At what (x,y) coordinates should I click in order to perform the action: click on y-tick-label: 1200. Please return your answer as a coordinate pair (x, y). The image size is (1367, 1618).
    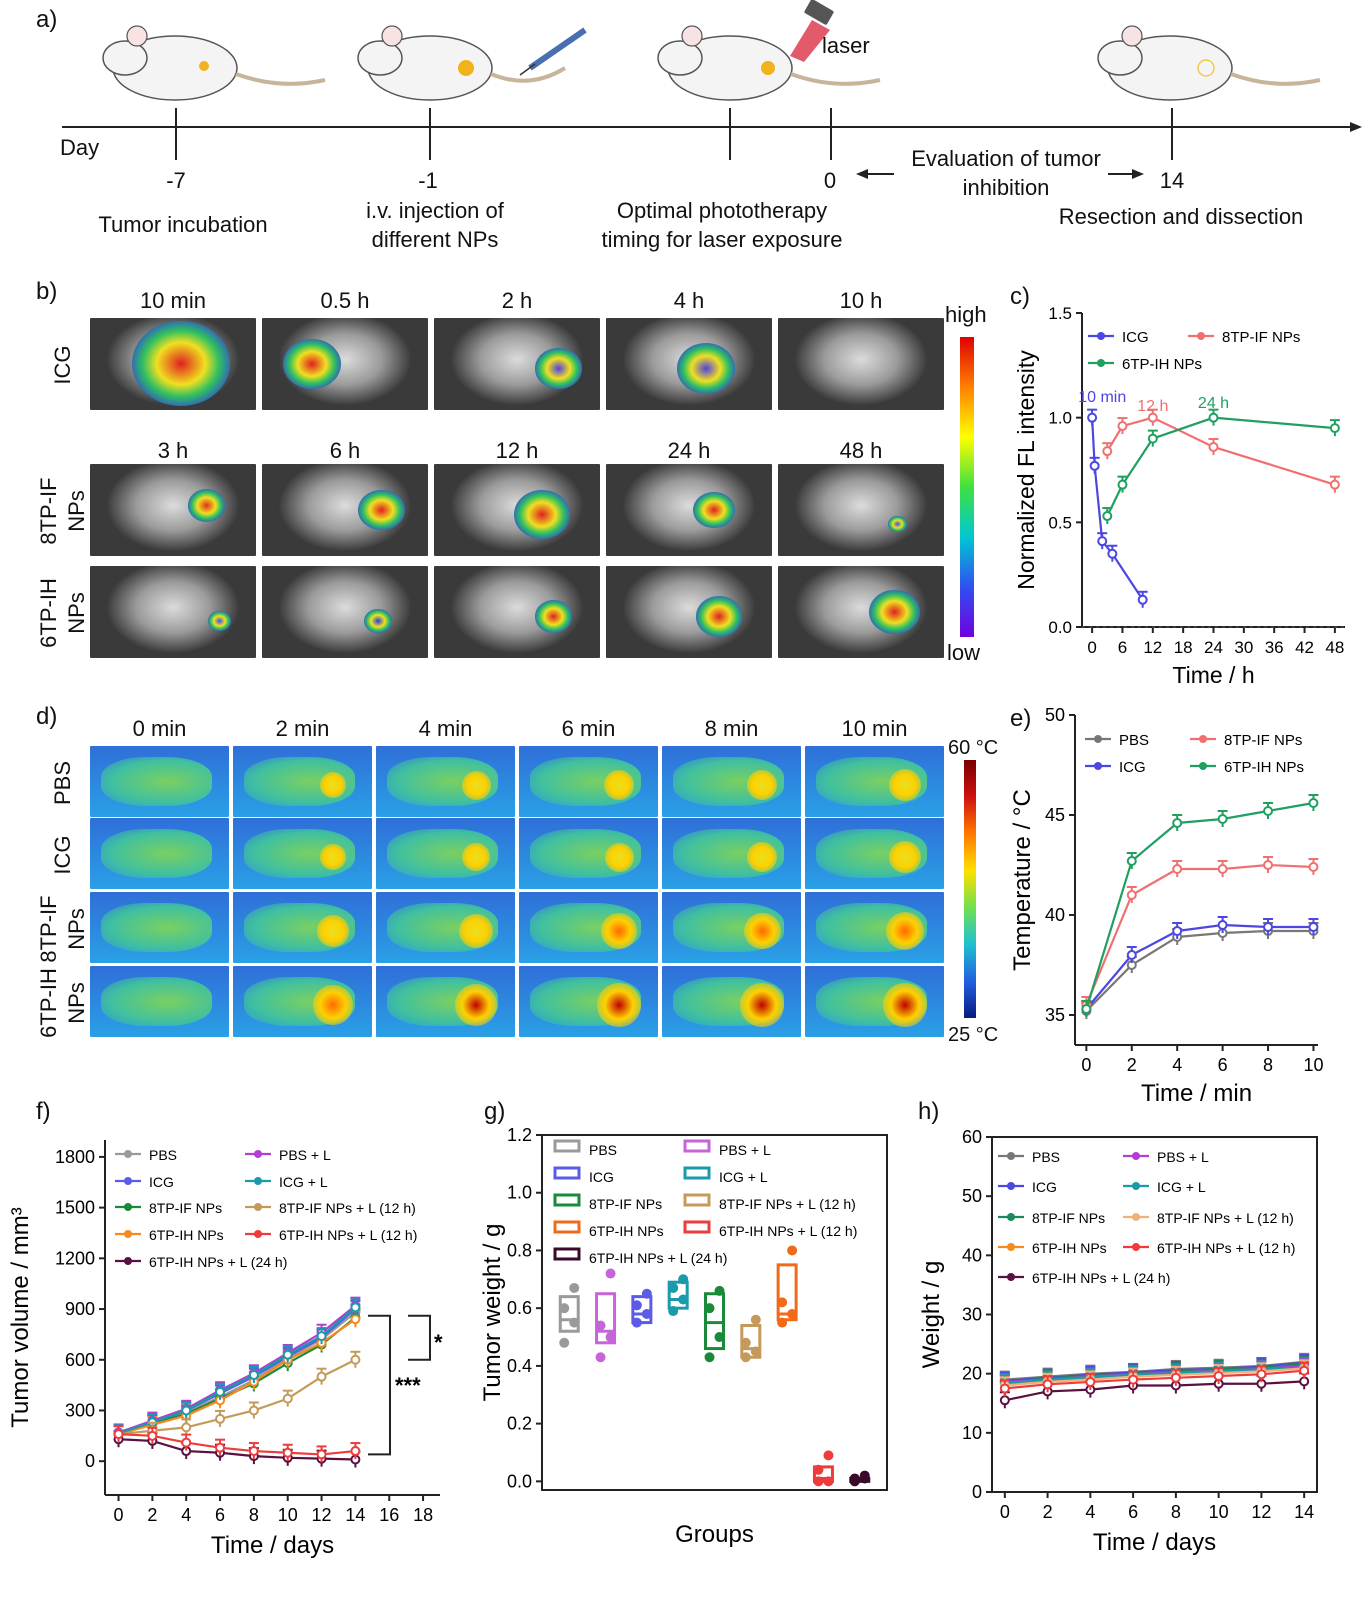
    Looking at the image, I should click on (75, 1258).